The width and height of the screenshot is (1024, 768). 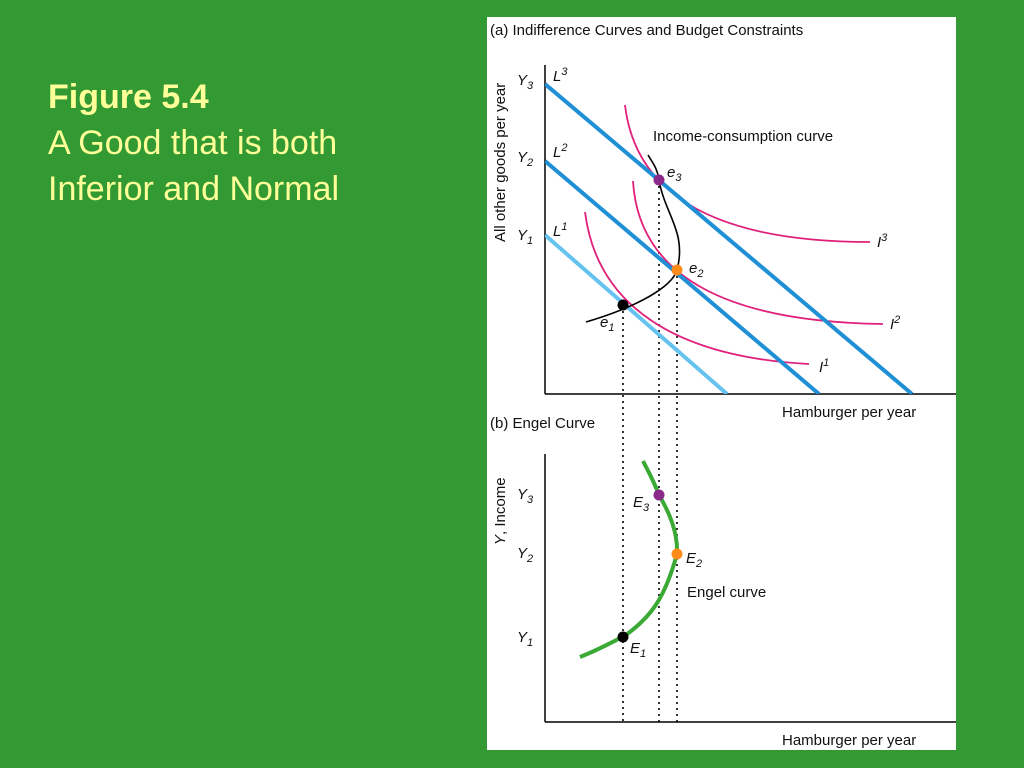 I want to click on label-i1: I1, so click(x=824, y=366).